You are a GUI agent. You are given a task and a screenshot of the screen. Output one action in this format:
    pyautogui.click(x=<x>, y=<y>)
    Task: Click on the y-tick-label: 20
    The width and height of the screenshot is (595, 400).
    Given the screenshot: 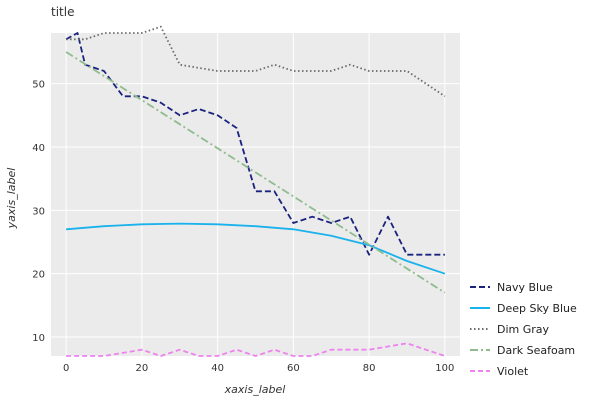 What is the action you would take?
    pyautogui.click(x=38, y=275)
    